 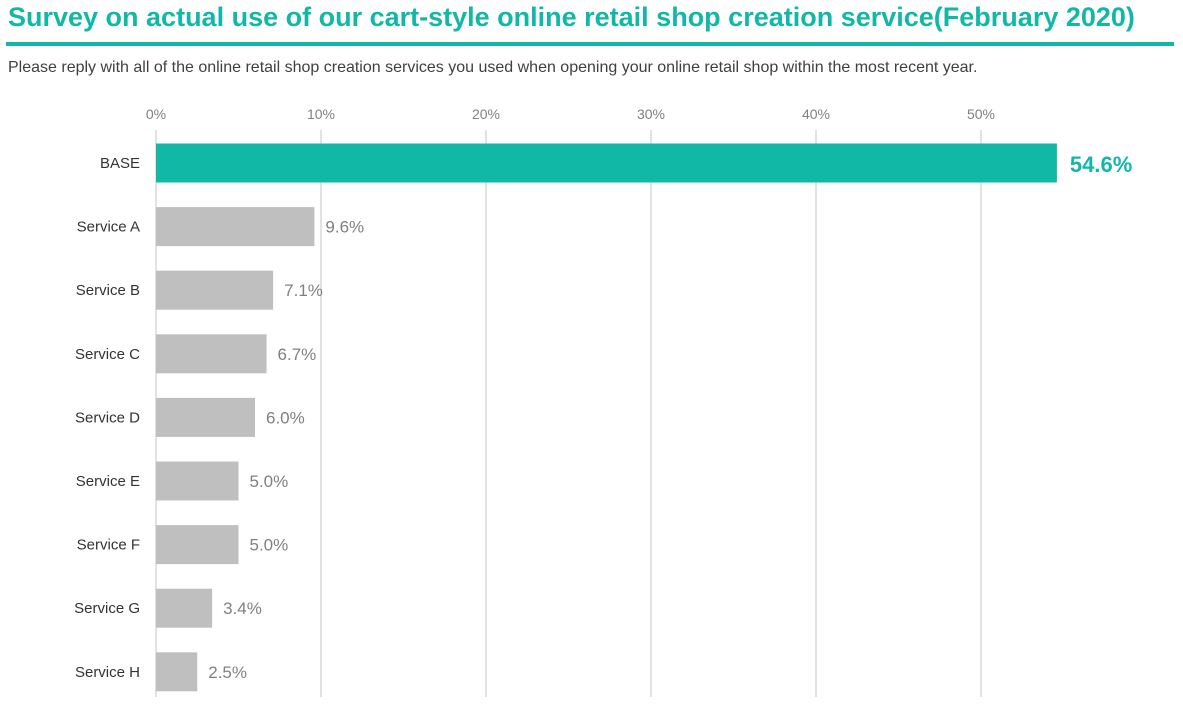 I want to click on category-label: Service B, so click(x=108, y=290).